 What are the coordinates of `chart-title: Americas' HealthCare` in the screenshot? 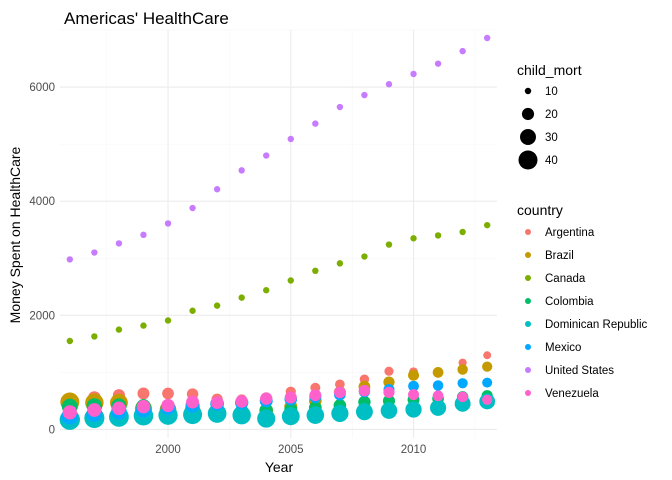 It's located at (146, 18).